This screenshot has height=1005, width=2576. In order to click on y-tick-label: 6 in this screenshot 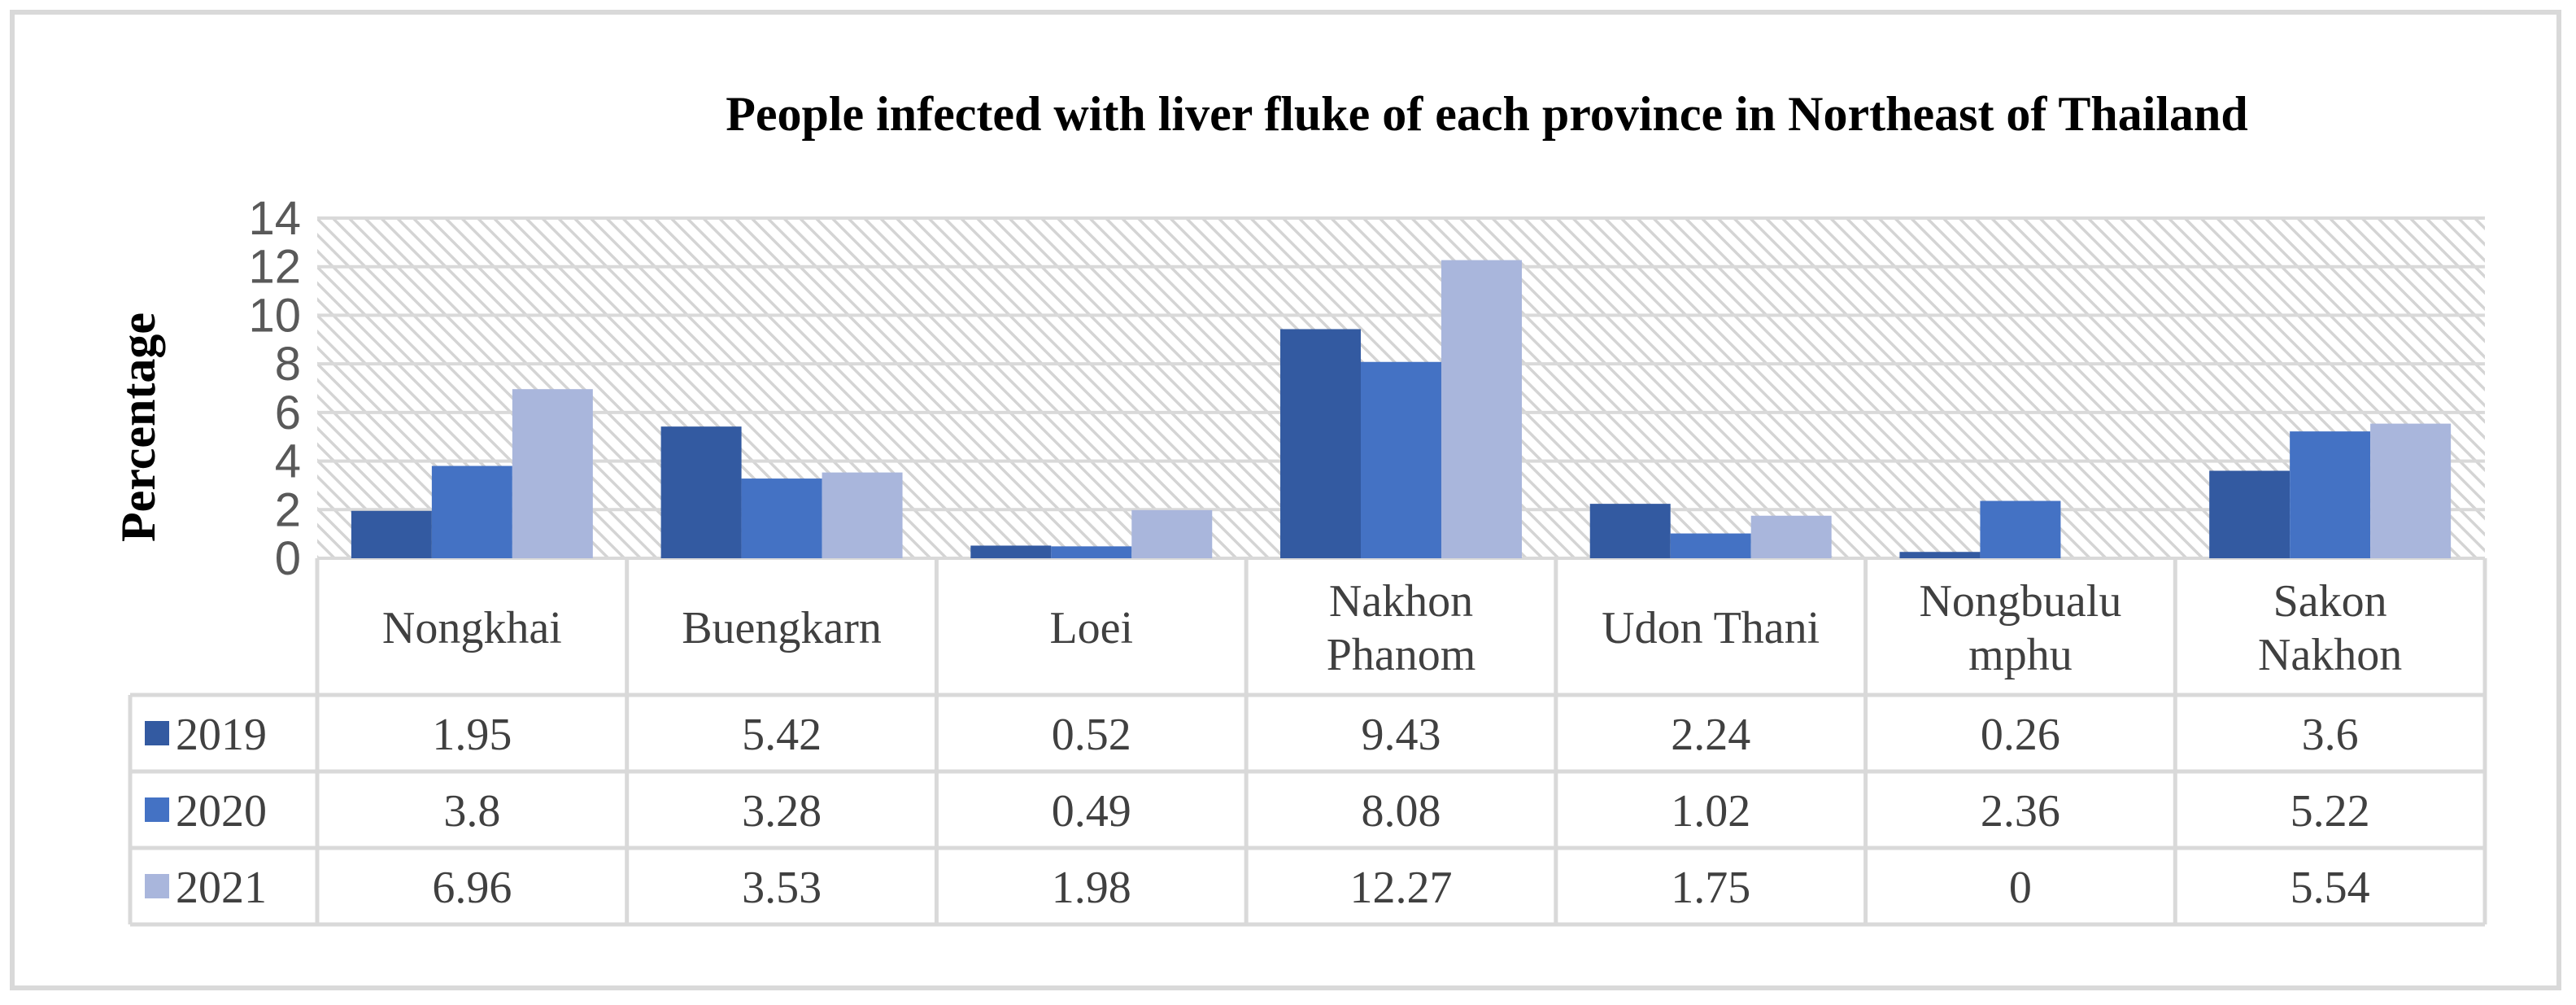, I will do `click(288, 413)`.